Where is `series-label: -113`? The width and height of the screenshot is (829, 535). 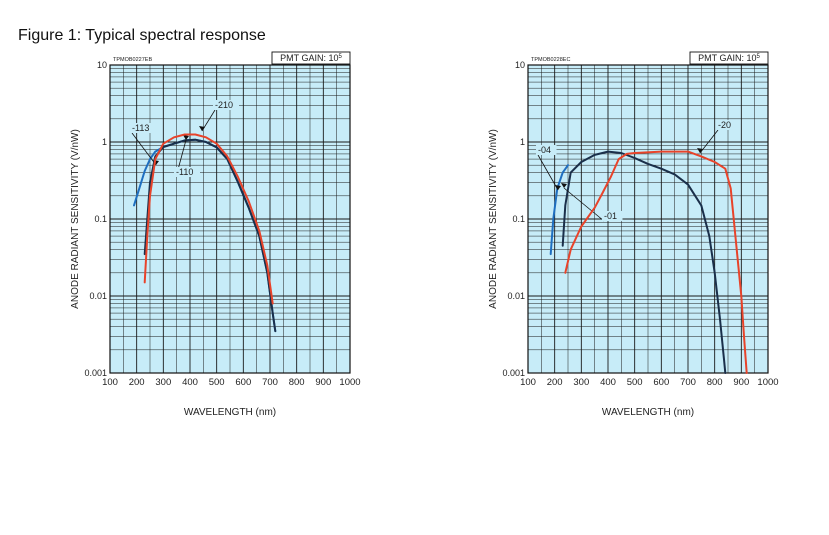 series-label: -113 is located at coordinates (140, 128).